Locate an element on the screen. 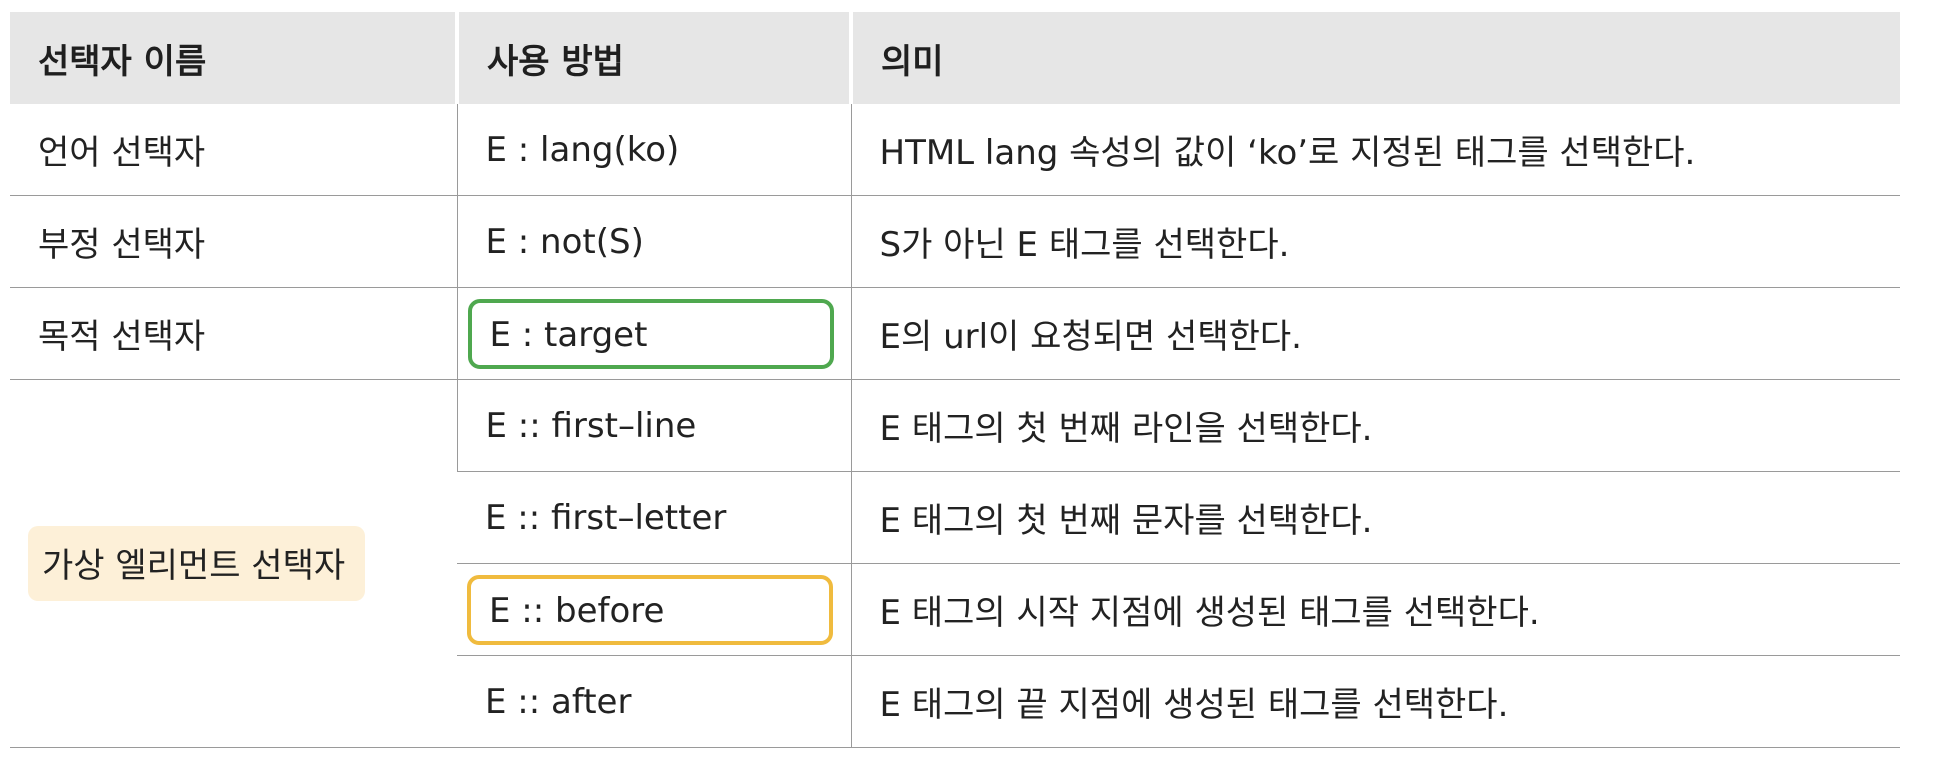 The image size is (1950, 784). meaning-cell: E의 url이 요청되면 선택한다. is located at coordinates (1375, 333).